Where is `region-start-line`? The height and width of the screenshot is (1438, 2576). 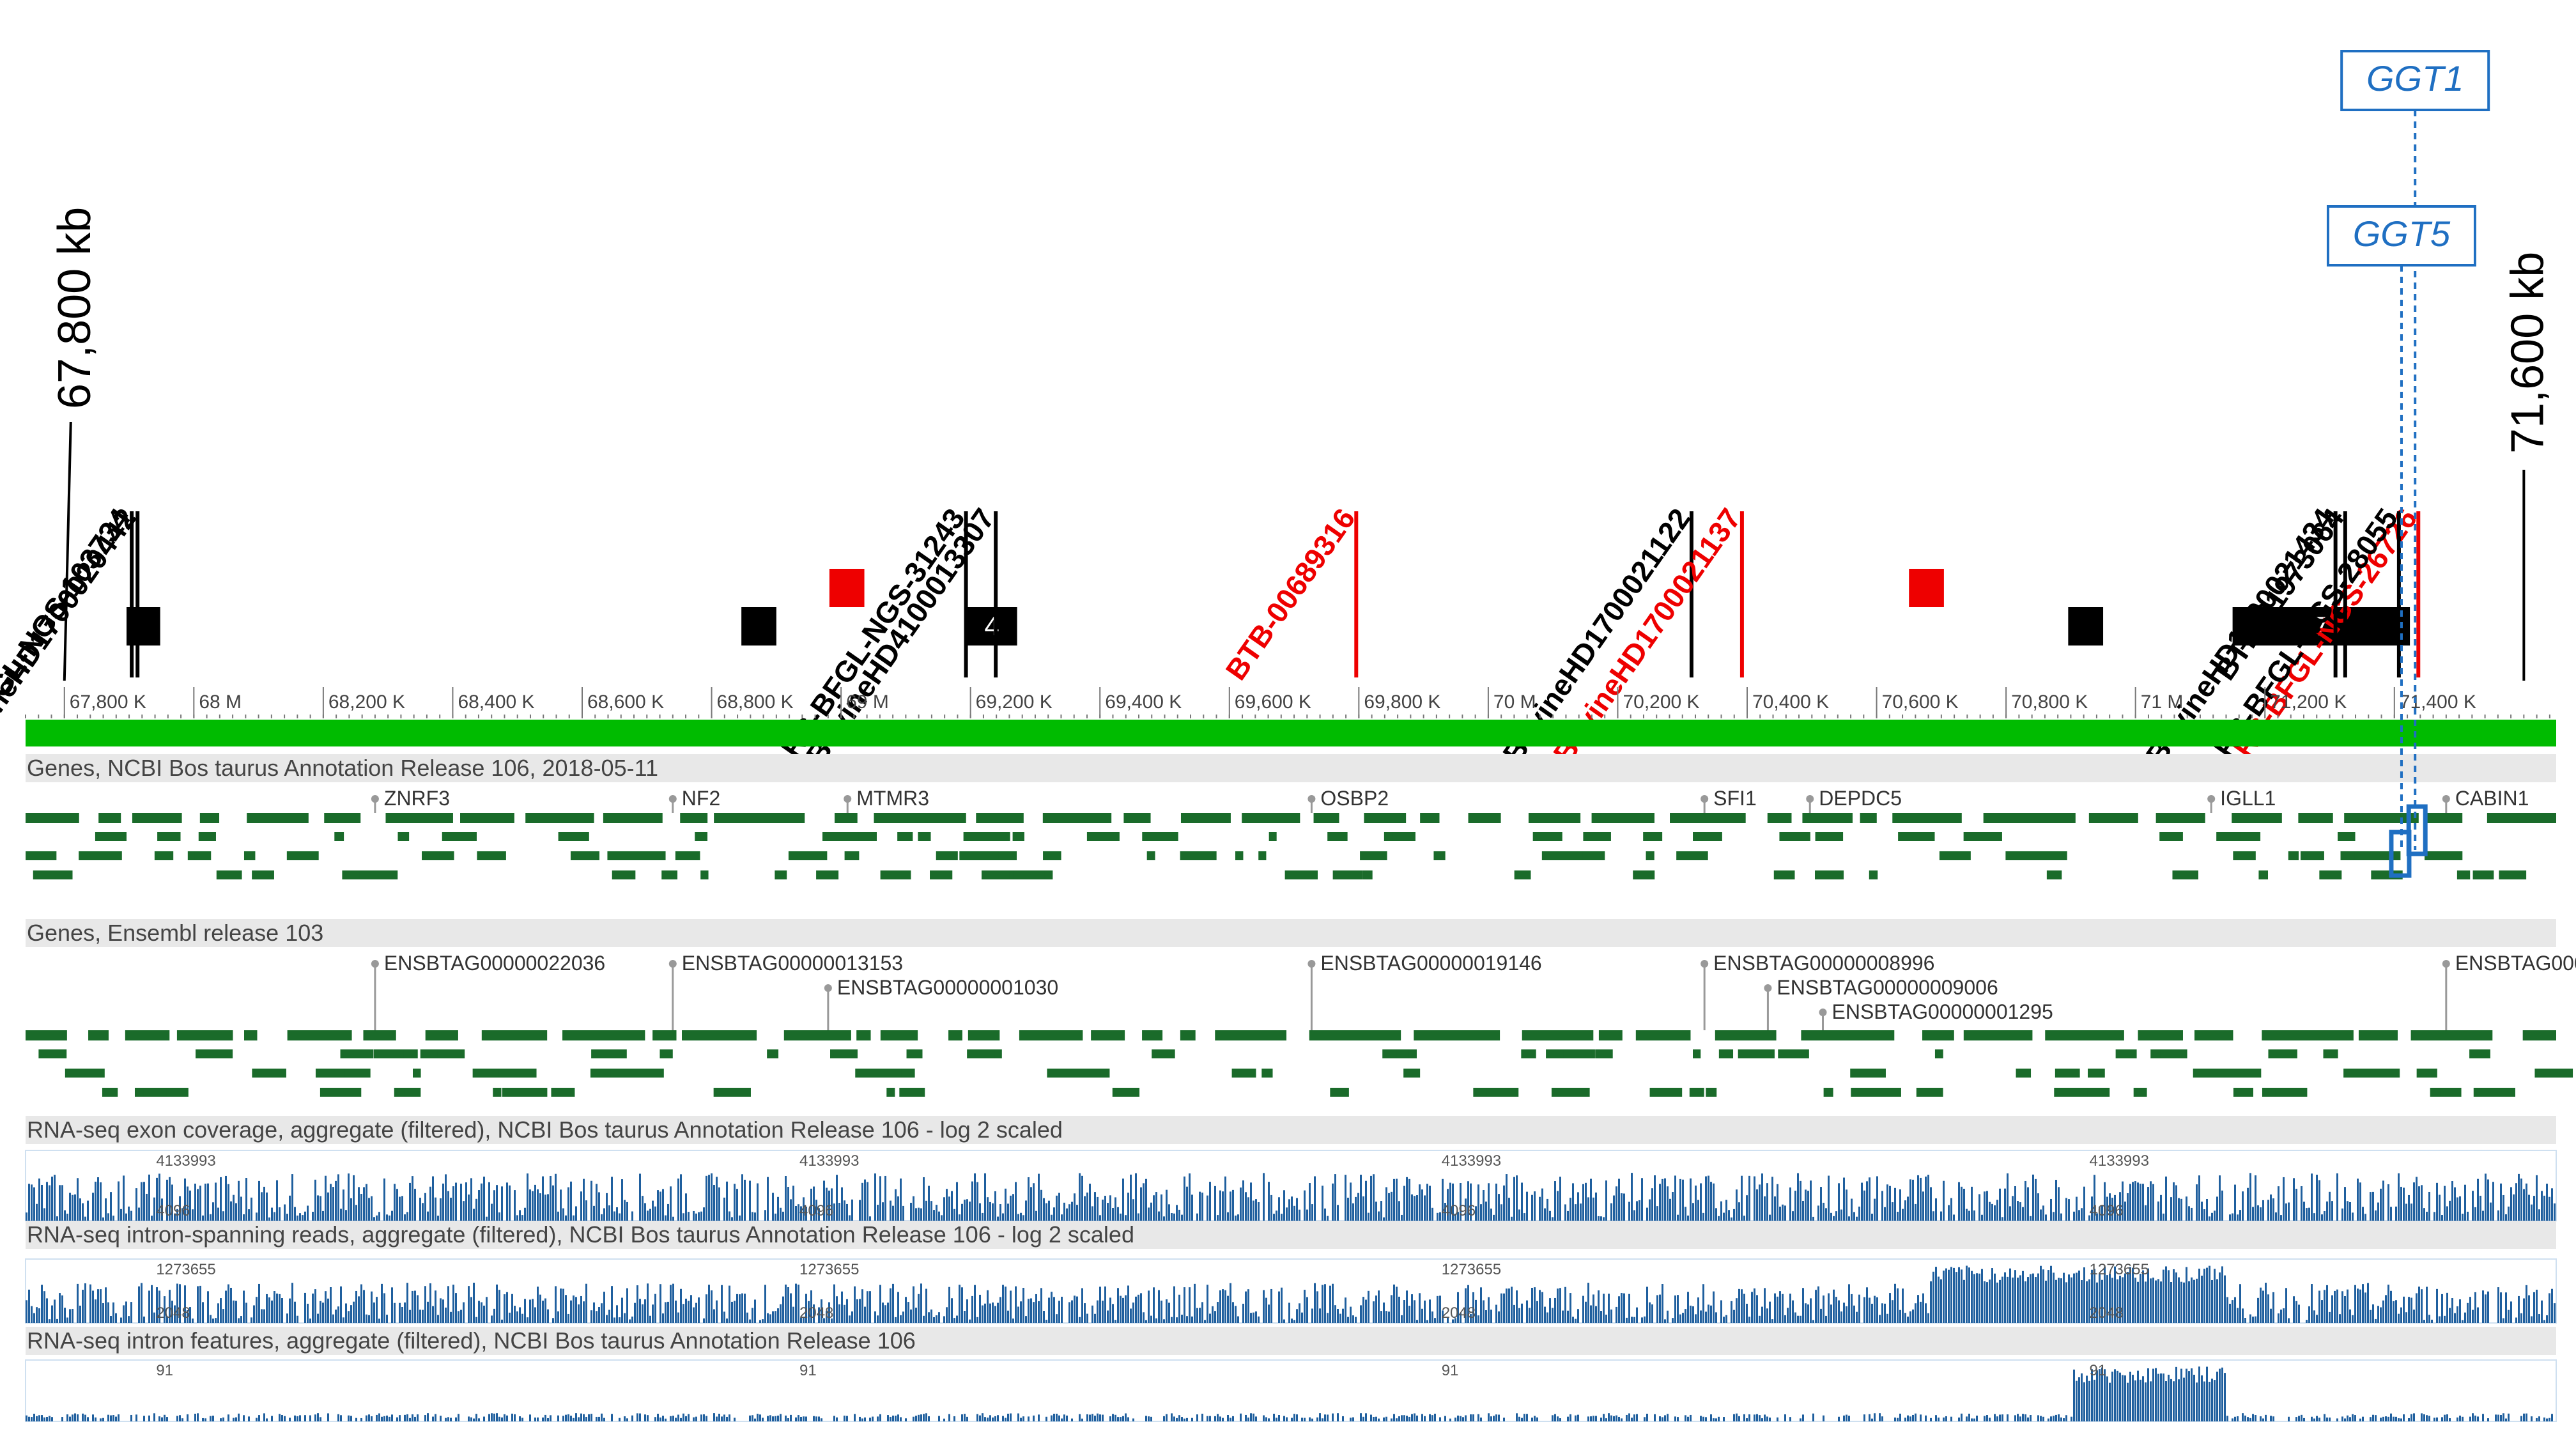
region-start-line is located at coordinates (67, 551).